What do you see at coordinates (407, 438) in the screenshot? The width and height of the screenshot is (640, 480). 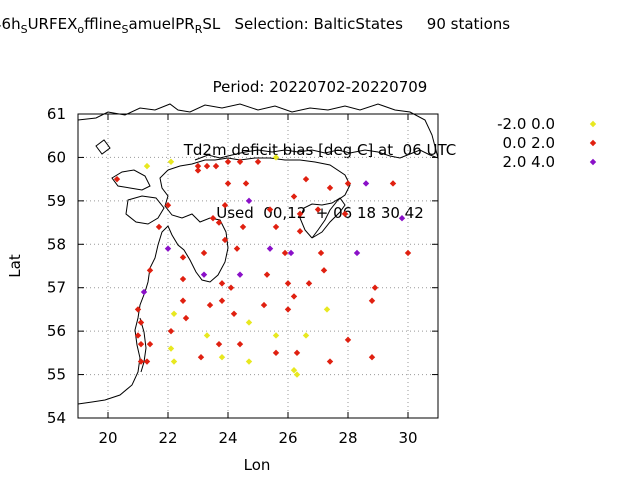 I see `x-tick-label: 30` at bounding box center [407, 438].